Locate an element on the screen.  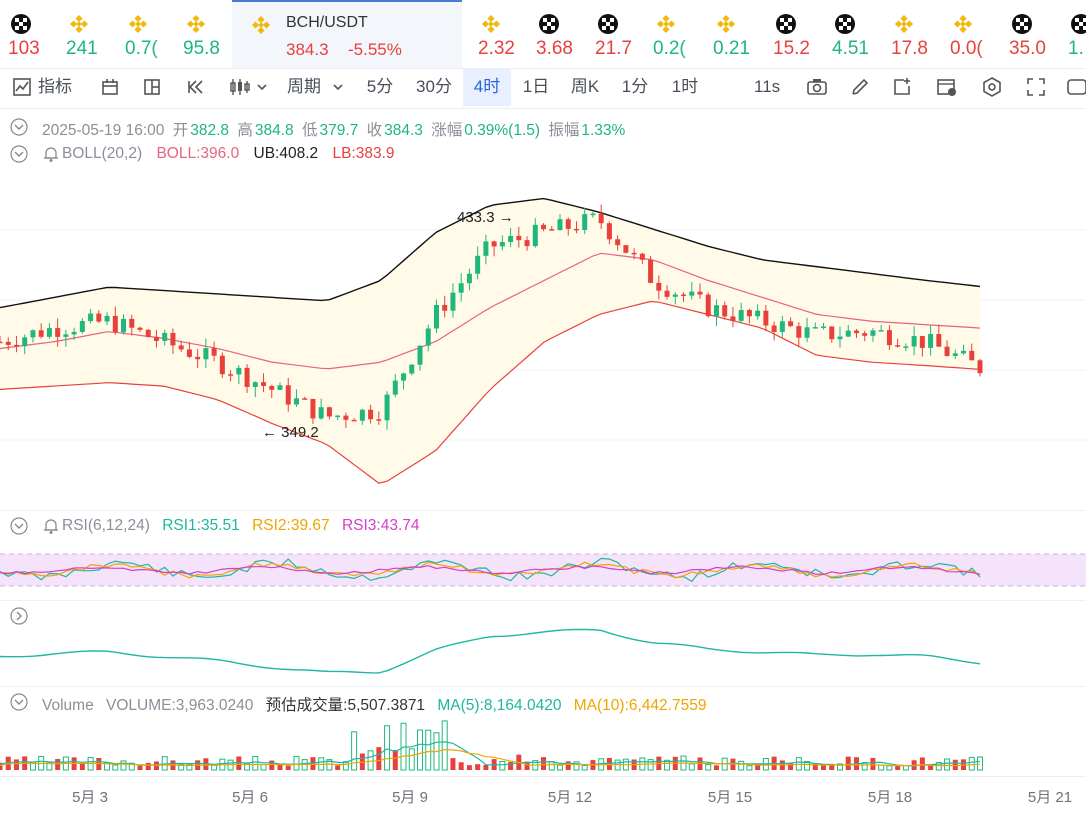
boll-collapse-icon is located at coordinates (19, 154).